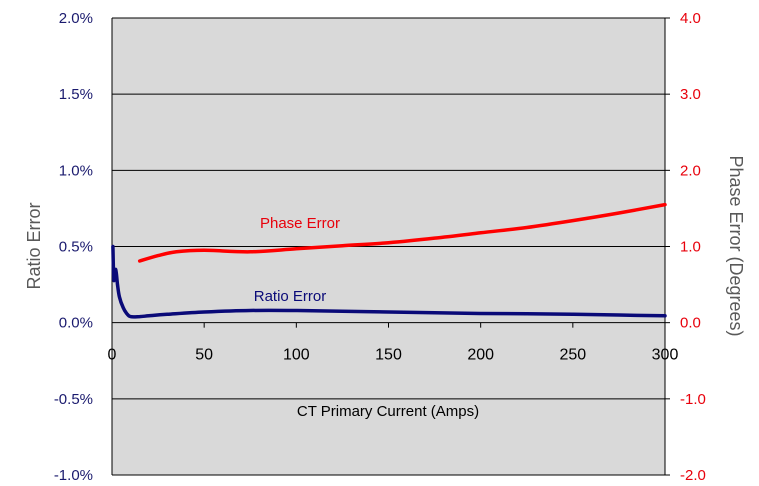 The height and width of the screenshot is (486, 759). Describe the element at coordinates (73, 475) in the screenshot. I see `y-left-tick-label: -1.0%` at that location.